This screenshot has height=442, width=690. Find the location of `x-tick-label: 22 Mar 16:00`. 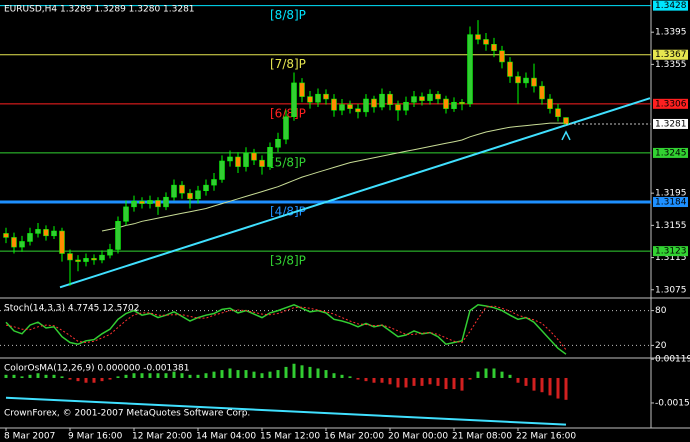

x-tick-label: 22 Mar 16:00 is located at coordinates (546, 437).